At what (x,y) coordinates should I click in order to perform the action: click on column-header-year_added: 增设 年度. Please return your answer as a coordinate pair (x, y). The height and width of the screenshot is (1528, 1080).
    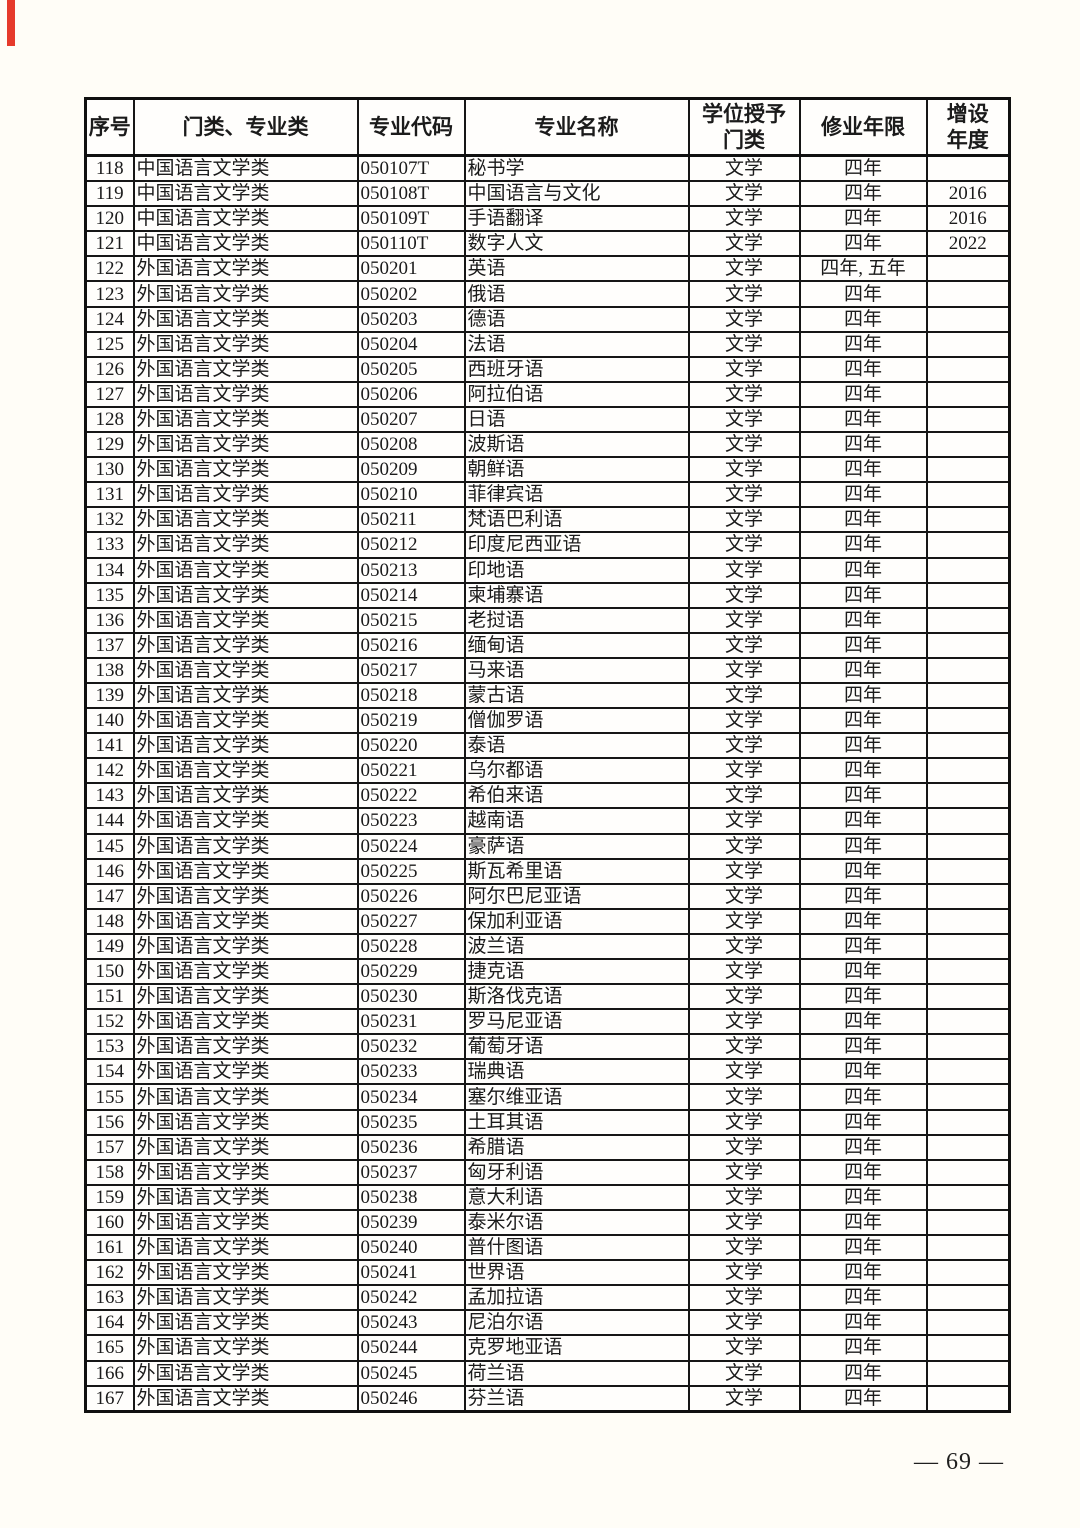
    Looking at the image, I should click on (968, 127).